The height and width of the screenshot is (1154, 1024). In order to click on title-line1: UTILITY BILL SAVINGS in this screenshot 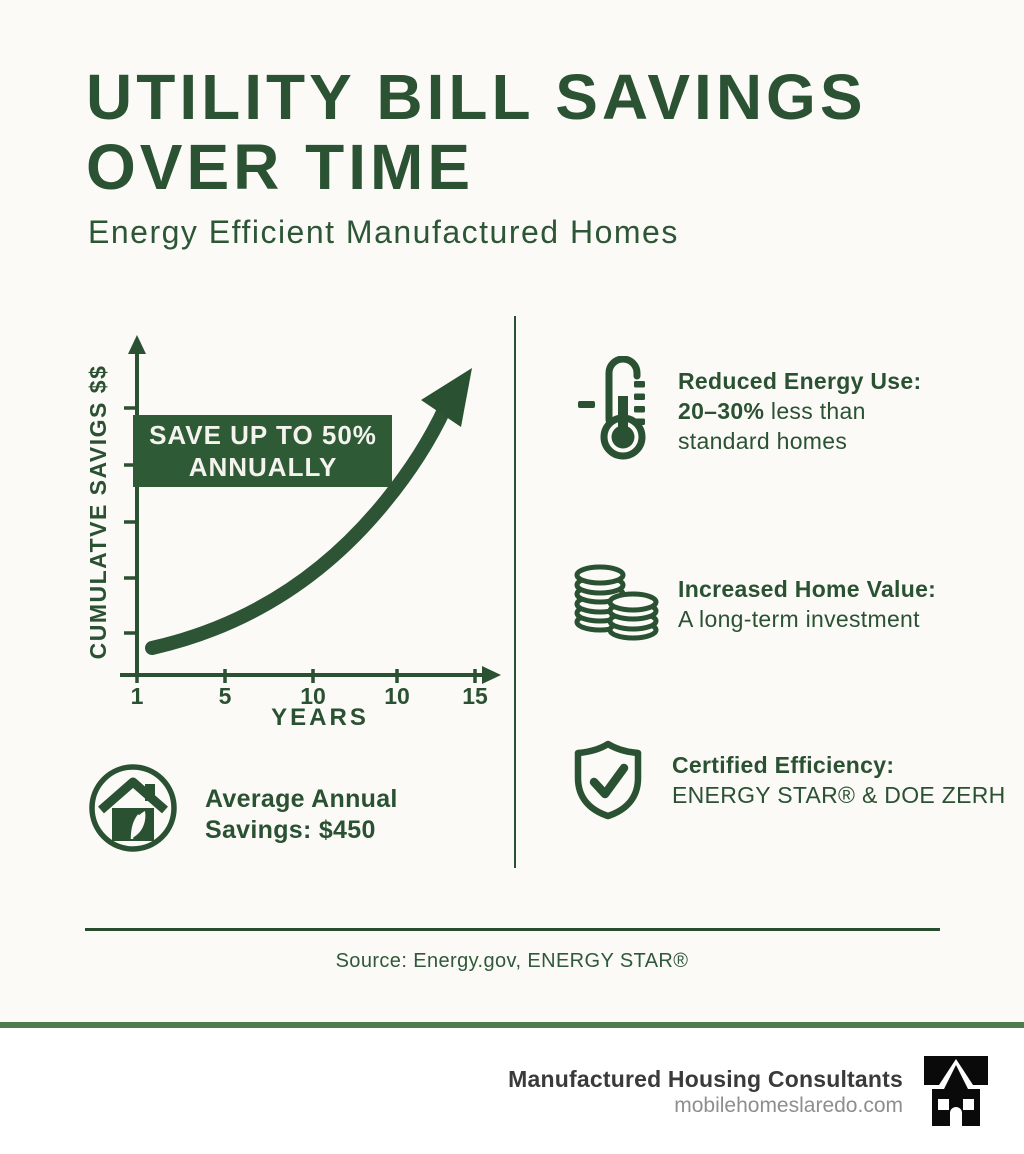, I will do `click(476, 97)`.